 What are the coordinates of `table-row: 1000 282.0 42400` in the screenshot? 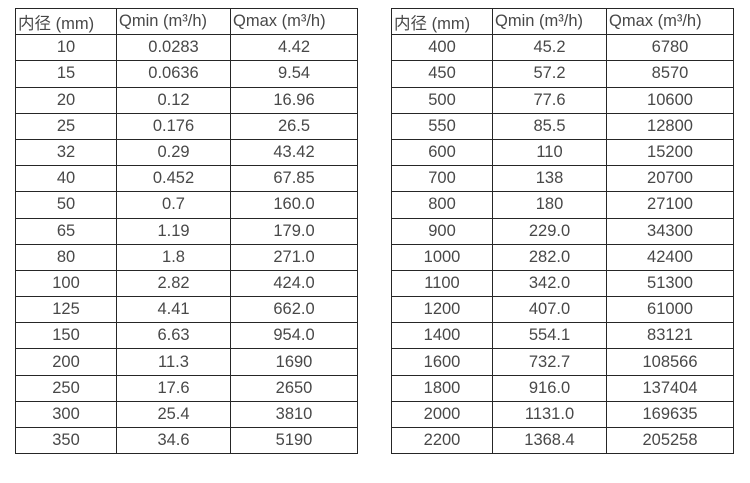 It's located at (562, 257).